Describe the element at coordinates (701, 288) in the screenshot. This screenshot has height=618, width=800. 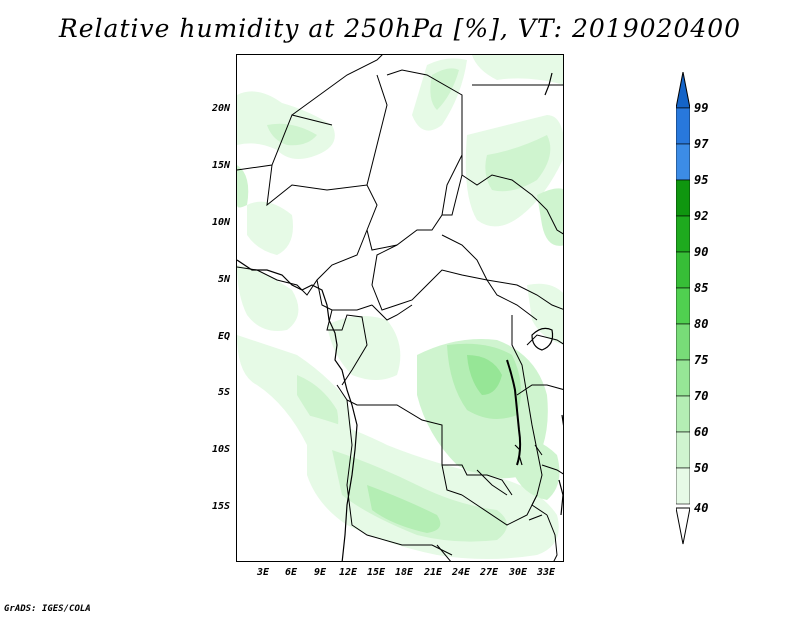
I see `colorbar-label: 85` at that location.